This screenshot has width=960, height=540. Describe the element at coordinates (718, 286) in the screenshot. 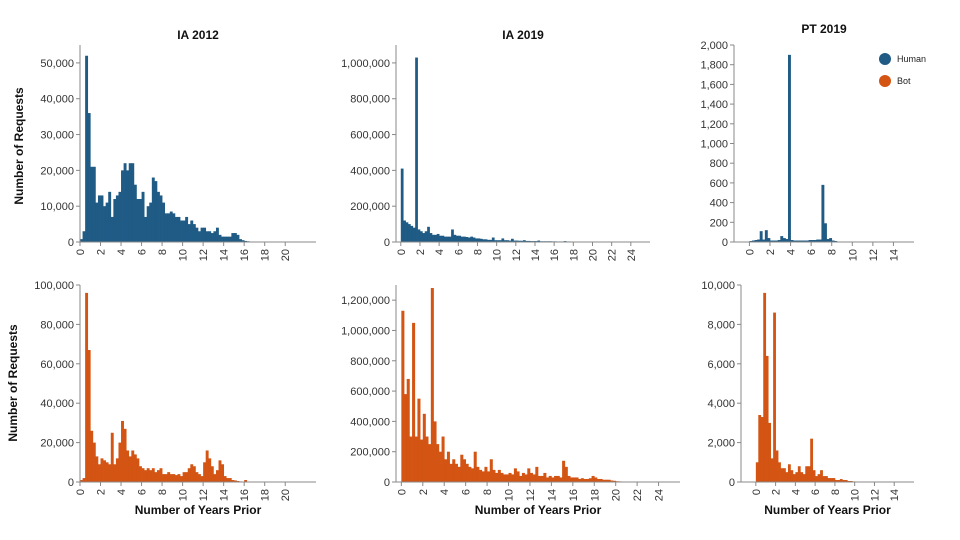

I see `y-tick-label: 10,000` at that location.